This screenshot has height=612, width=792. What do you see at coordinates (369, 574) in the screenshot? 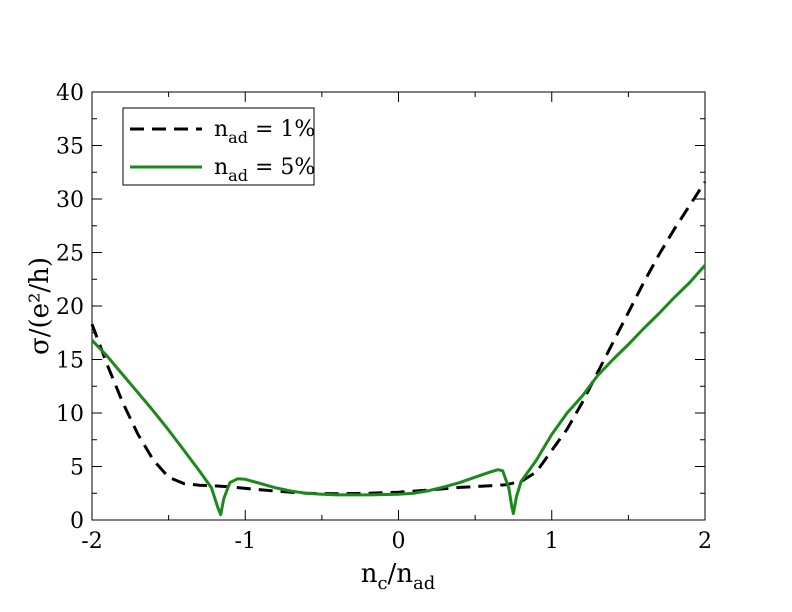
I see `x-axis-label-main: n` at bounding box center [369, 574].